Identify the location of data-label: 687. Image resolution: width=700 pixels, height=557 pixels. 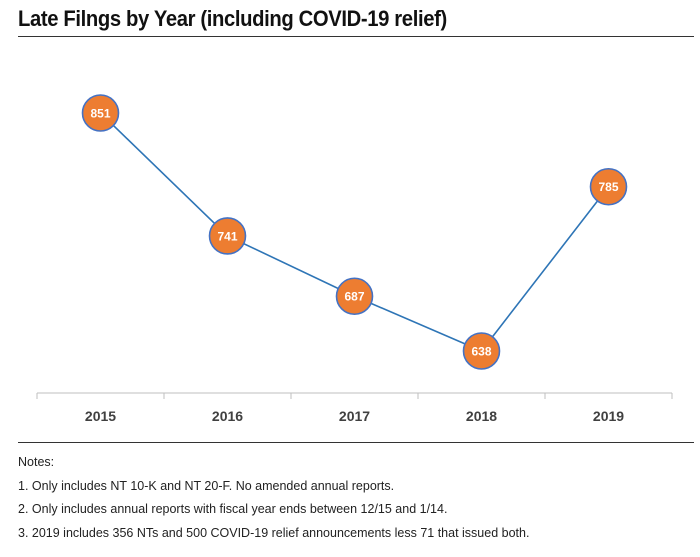
(354, 297).